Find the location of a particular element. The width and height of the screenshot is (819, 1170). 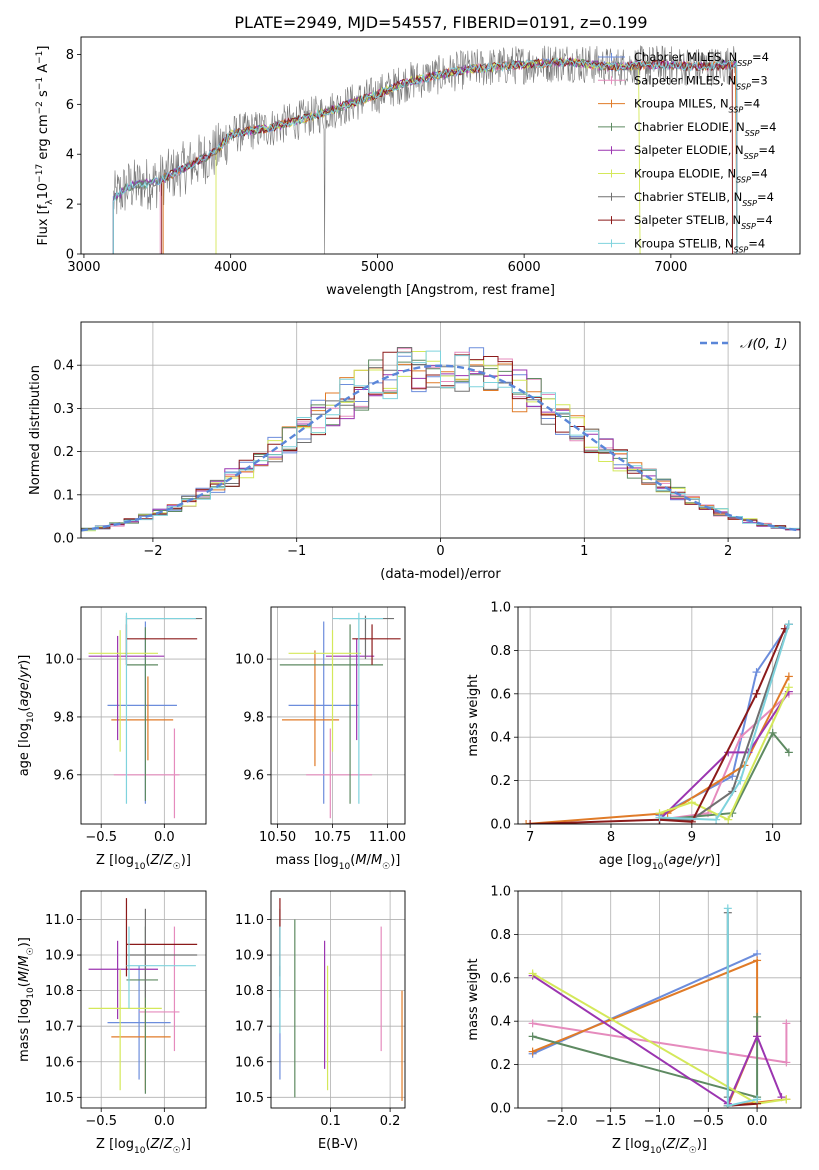

residuals-xlabel: (data-model)/error is located at coordinates (440, 574).